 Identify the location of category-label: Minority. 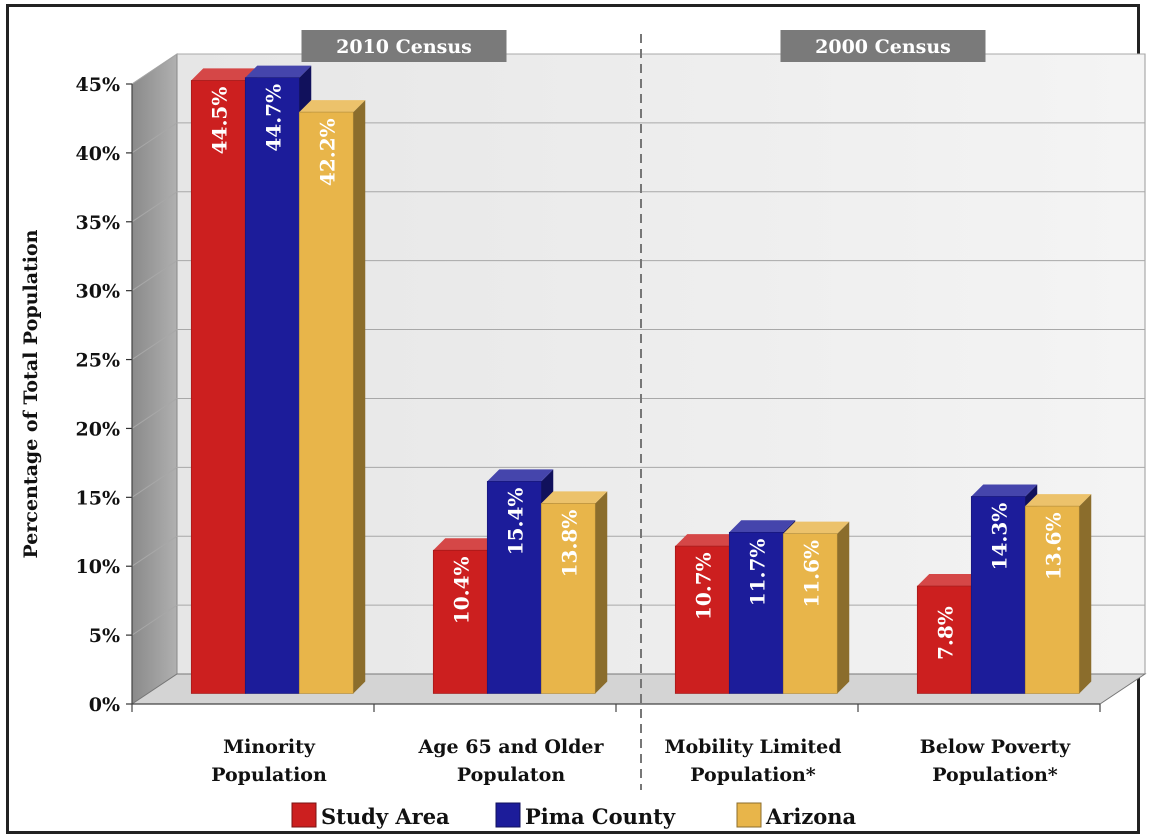
(269, 747).